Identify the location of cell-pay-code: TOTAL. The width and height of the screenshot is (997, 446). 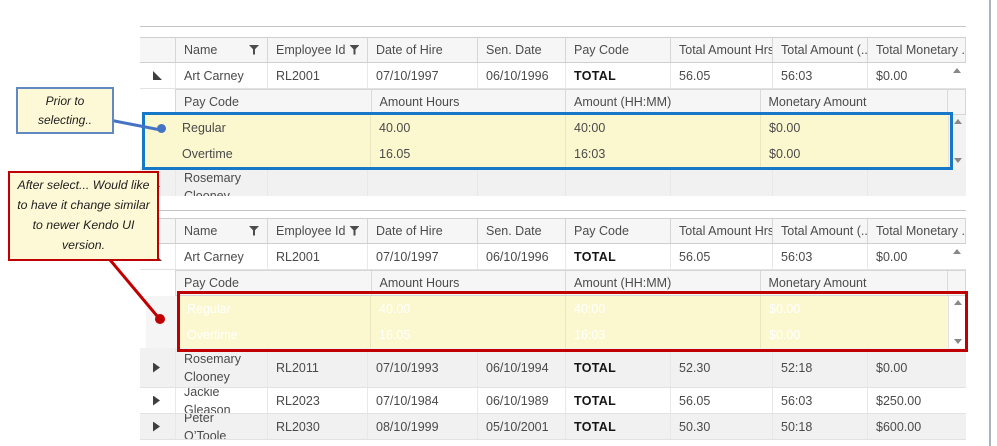
(617, 400).